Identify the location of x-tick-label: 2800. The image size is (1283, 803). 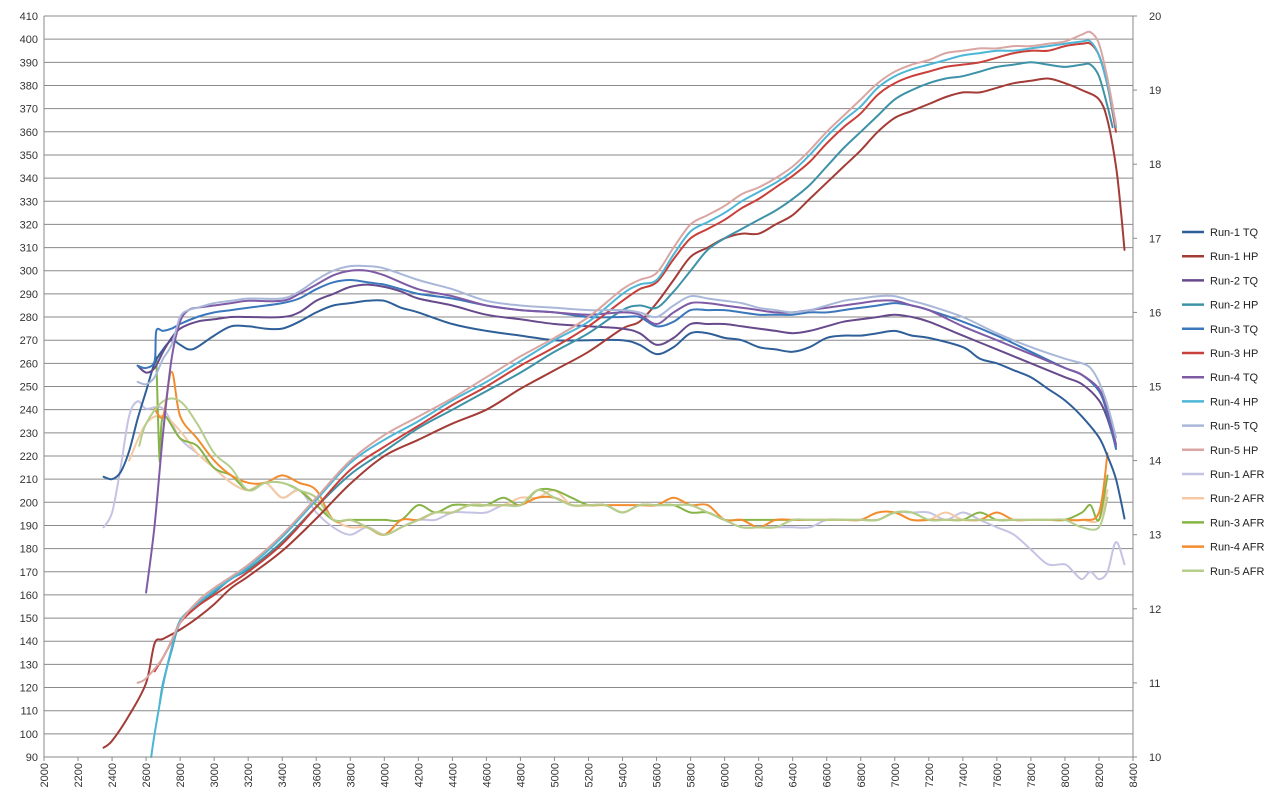
(181, 775).